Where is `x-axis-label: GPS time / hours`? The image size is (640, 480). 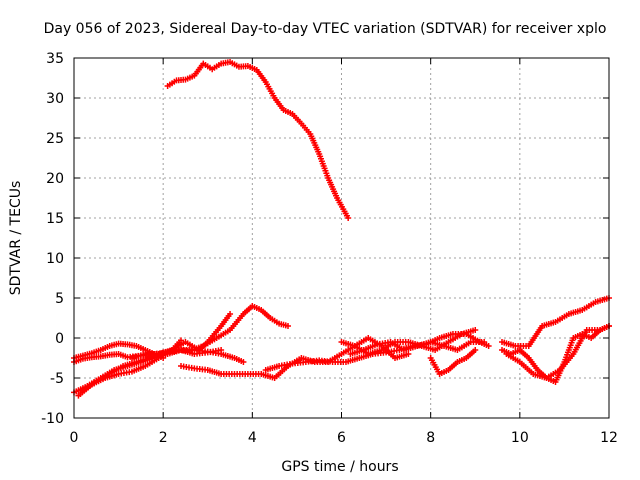 x-axis-label: GPS time / hours is located at coordinates (339, 467).